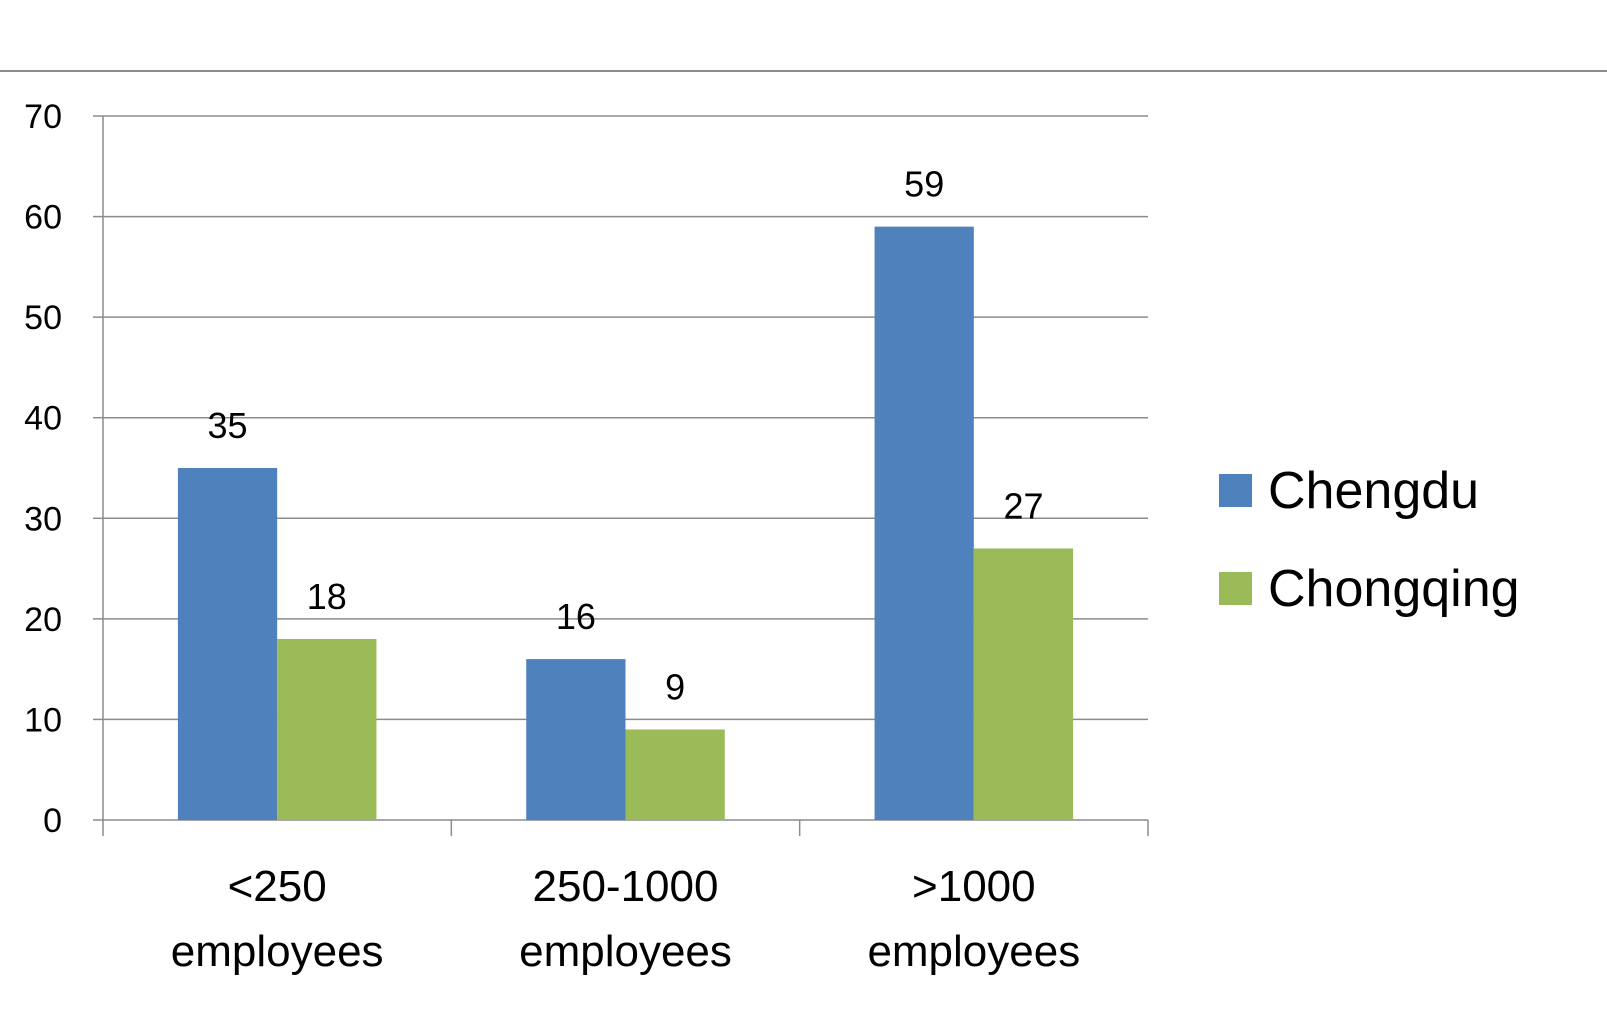  I want to click on x-category-label: <250, so click(277, 886).